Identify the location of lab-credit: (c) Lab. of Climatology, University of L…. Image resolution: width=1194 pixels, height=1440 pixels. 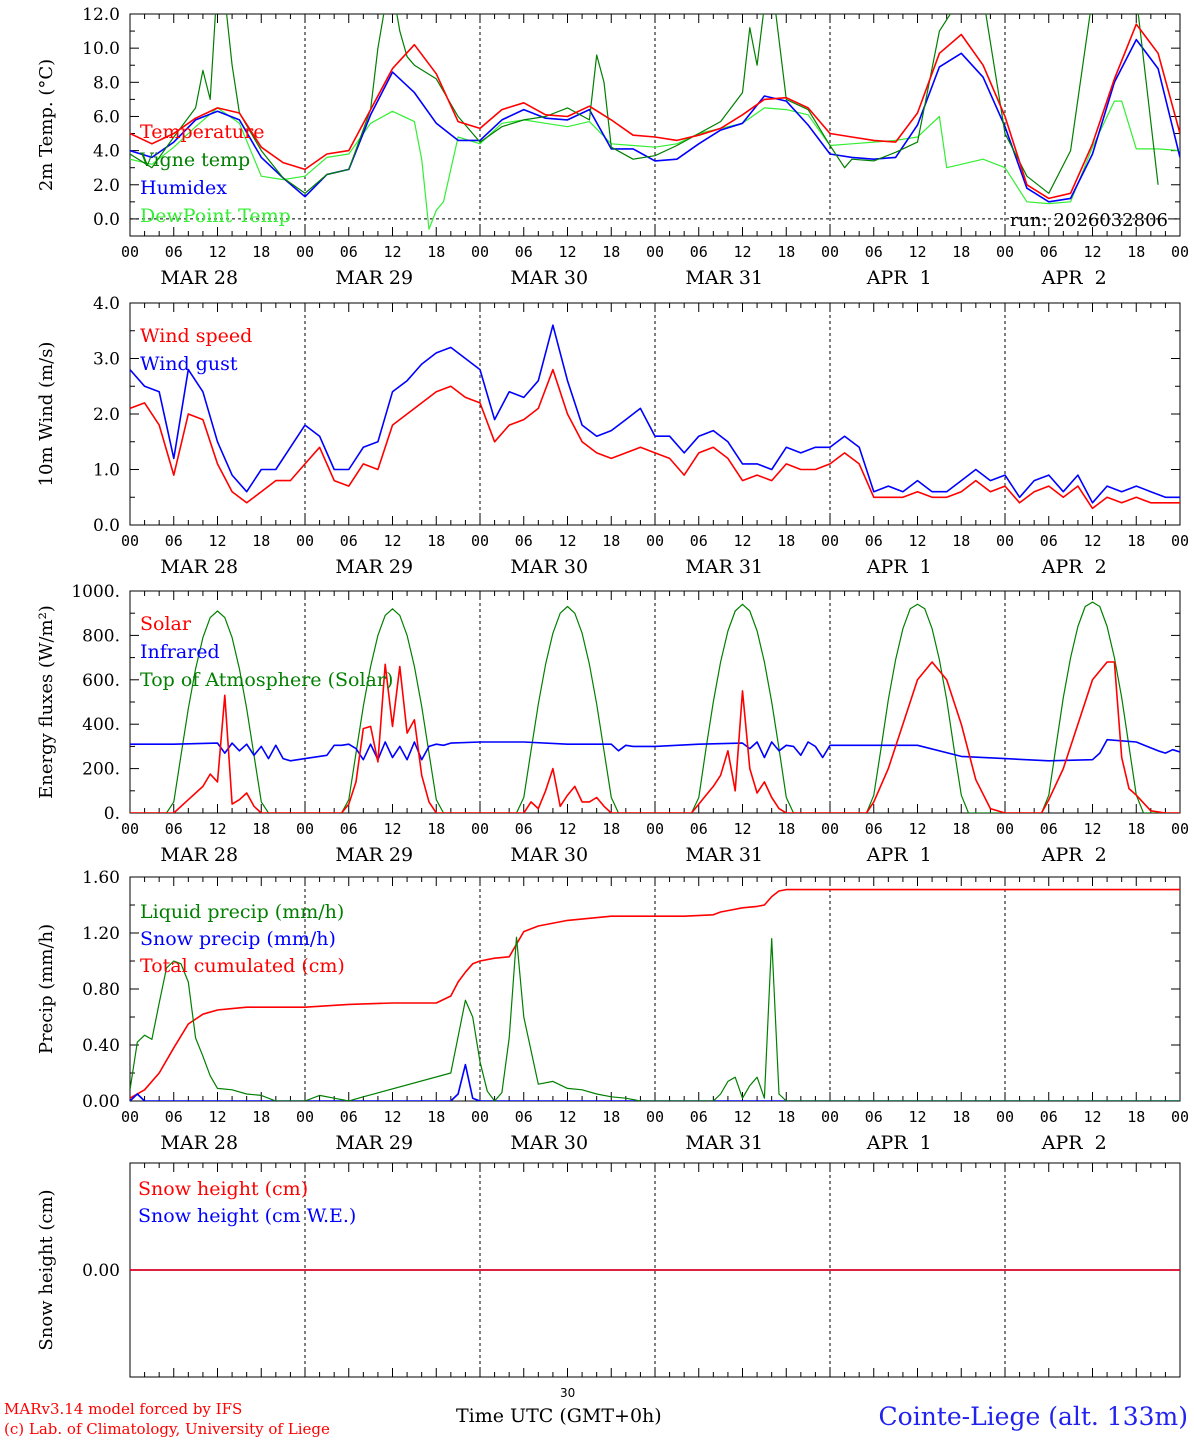
(167, 1429).